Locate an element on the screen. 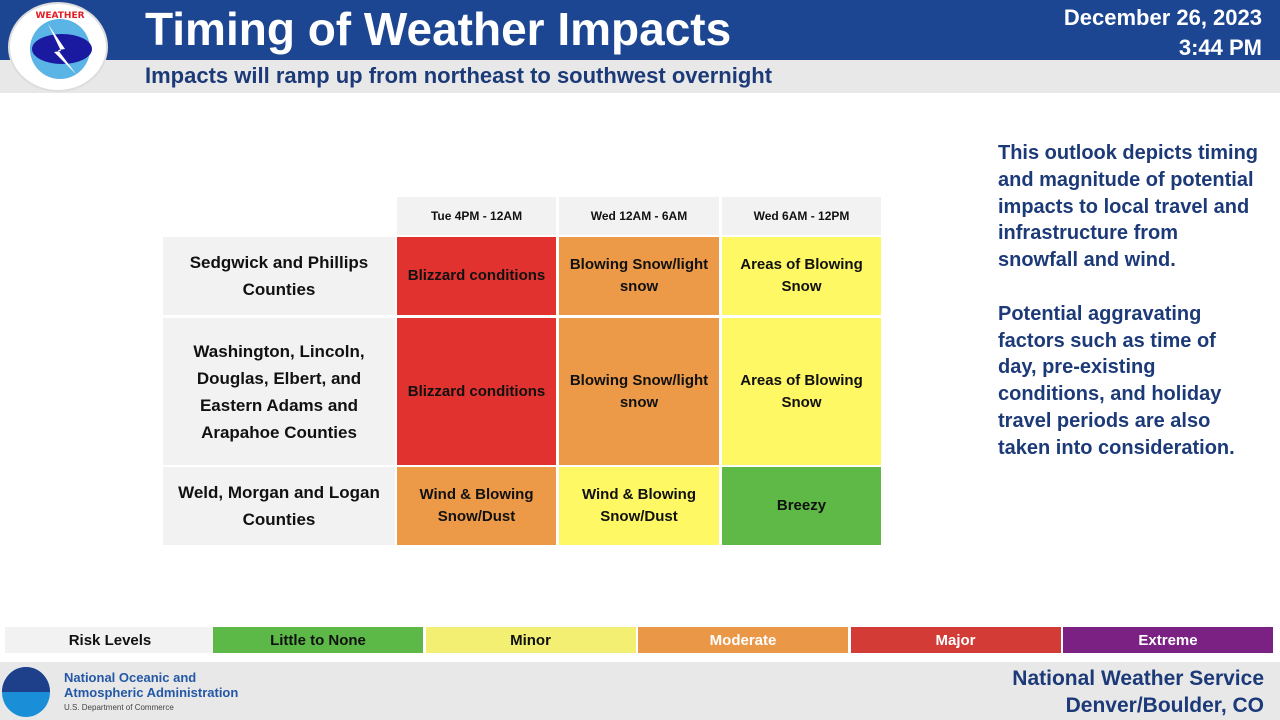 Image resolution: width=1280 pixels, height=720 pixels. legend-level: Extreme is located at coordinates (1168, 640).